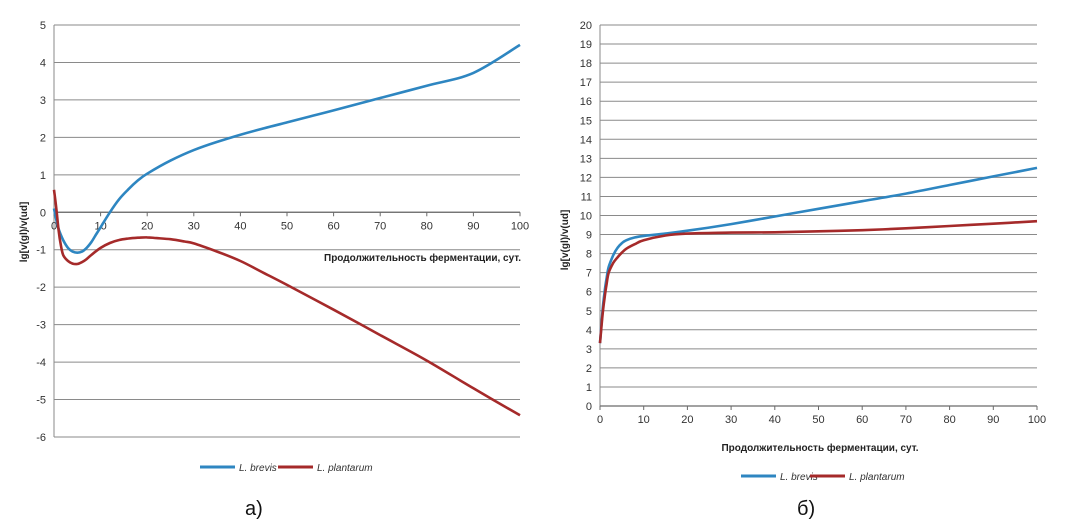  What do you see at coordinates (993, 420) in the screenshot?
I see `x-tick-b-9: 90` at bounding box center [993, 420].